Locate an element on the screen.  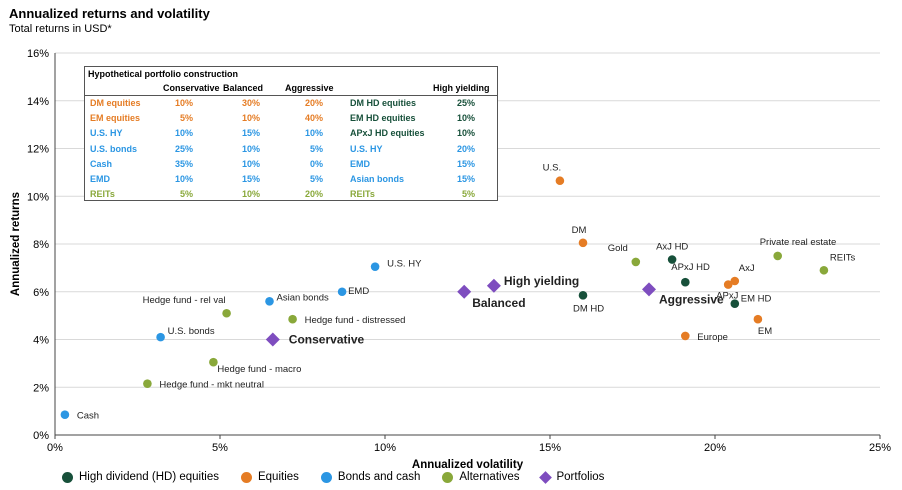
portfolio-table-cell: DM HD equities is located at coordinates (383, 103).